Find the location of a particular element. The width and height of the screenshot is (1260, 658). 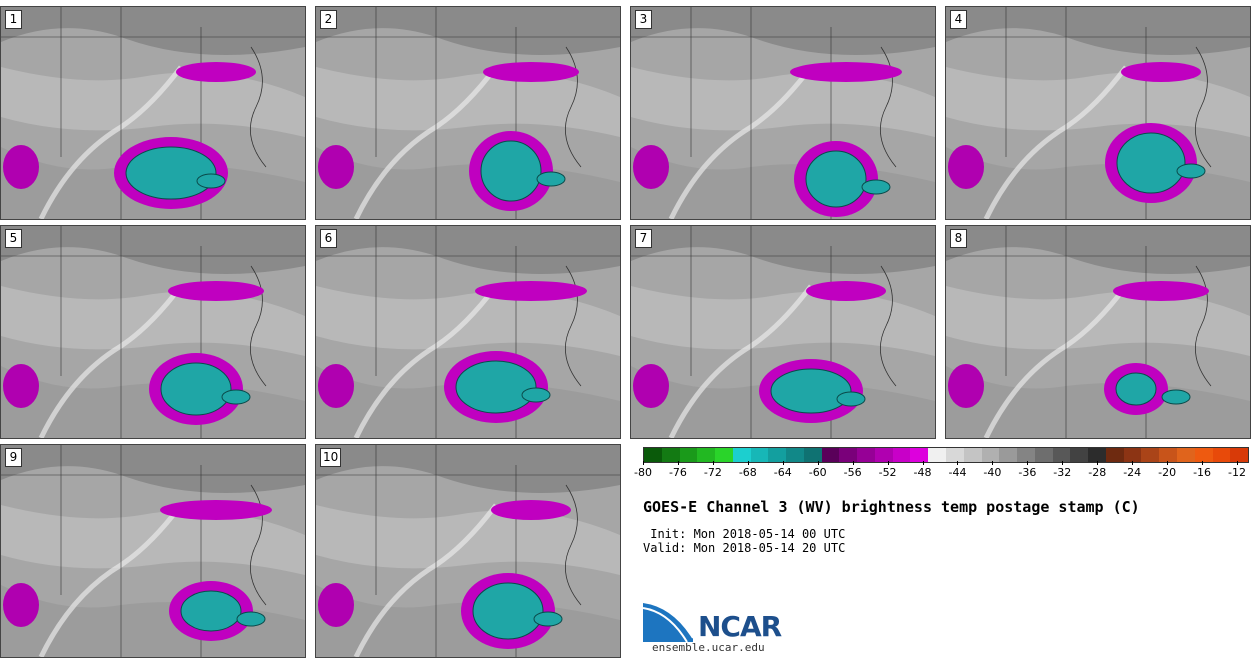

colorbar-tick-label: -36 is located at coordinates (1027, 472).